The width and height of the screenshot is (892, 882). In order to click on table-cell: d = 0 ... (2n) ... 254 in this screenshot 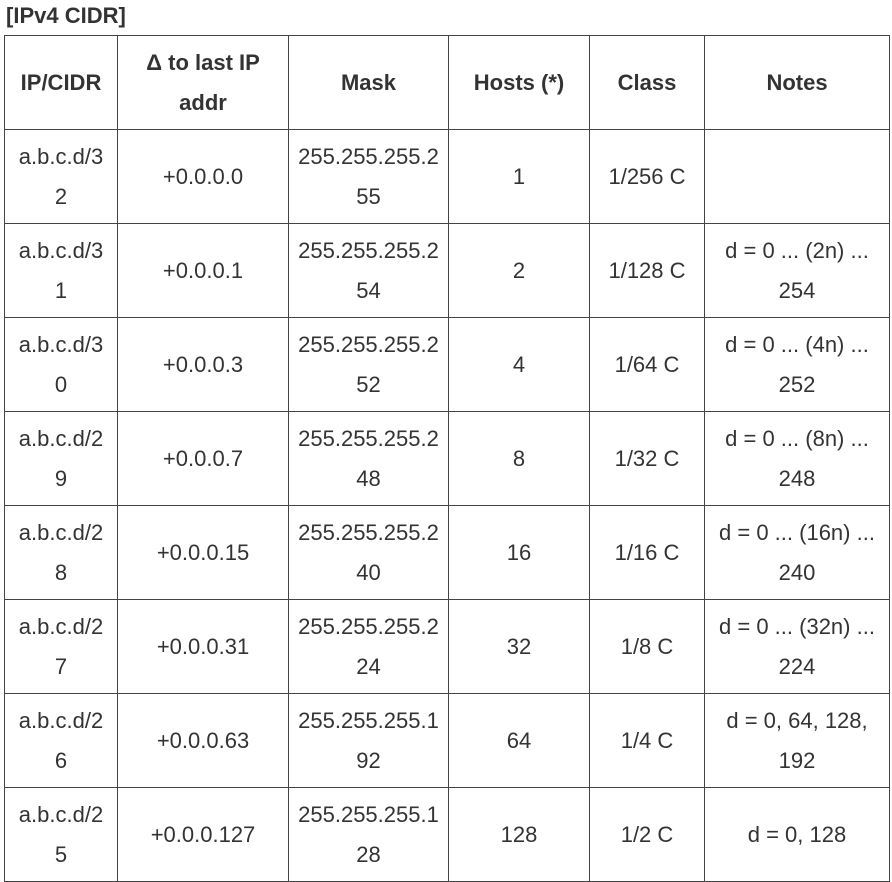, I will do `click(797, 270)`.